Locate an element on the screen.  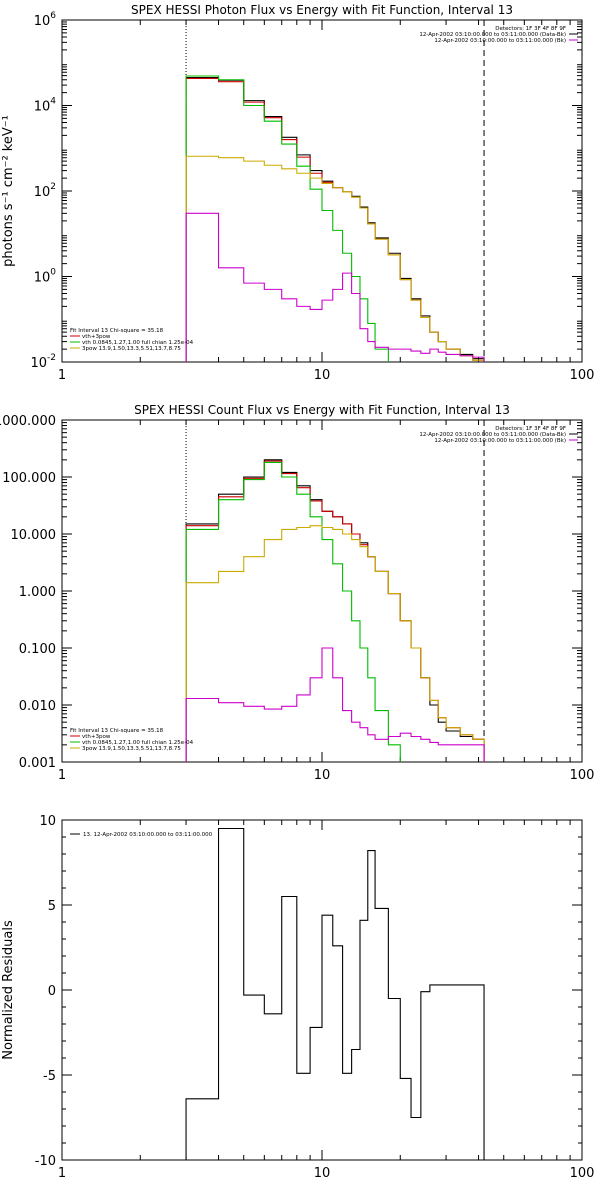
y-tick-label: 0.010 is located at coordinates (37, 706).